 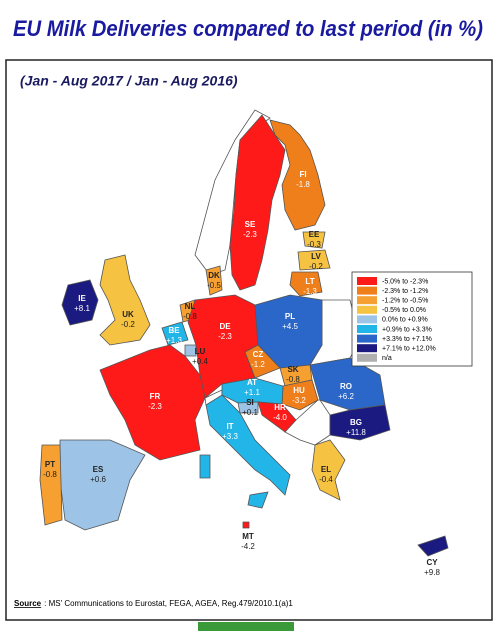 What do you see at coordinates (292, 369) in the screenshot?
I see `country-code: SK` at bounding box center [292, 369].